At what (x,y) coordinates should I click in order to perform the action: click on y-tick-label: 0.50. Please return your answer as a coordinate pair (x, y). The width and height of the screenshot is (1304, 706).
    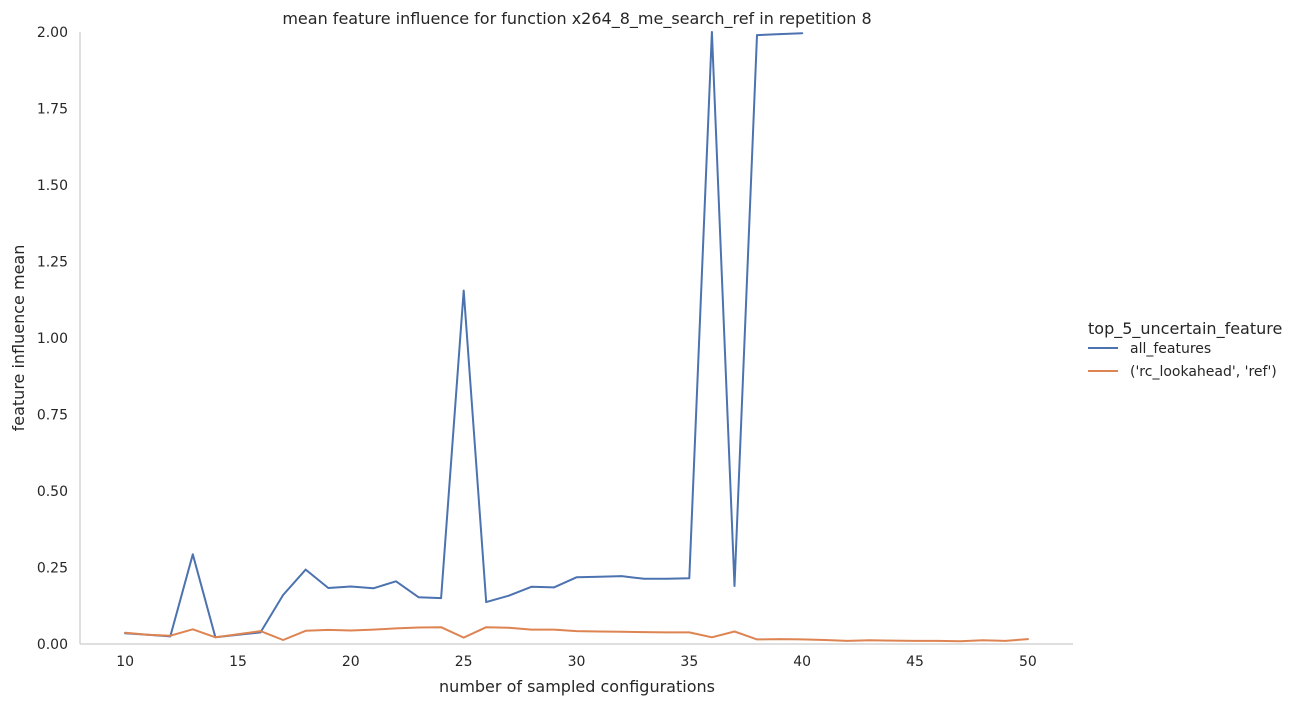
    Looking at the image, I should click on (52, 492).